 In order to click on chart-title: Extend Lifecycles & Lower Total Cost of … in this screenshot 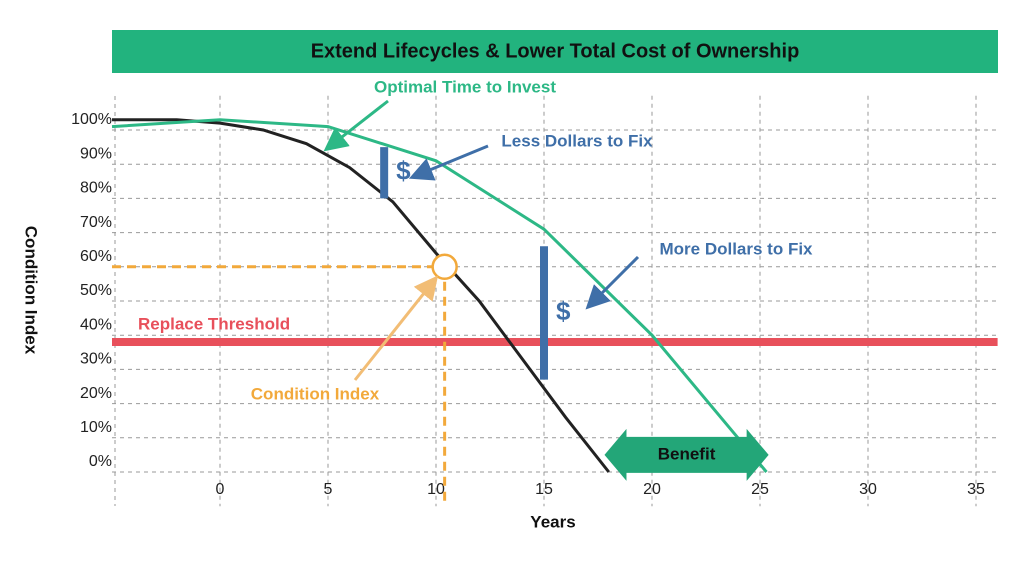, I will do `click(555, 51)`.